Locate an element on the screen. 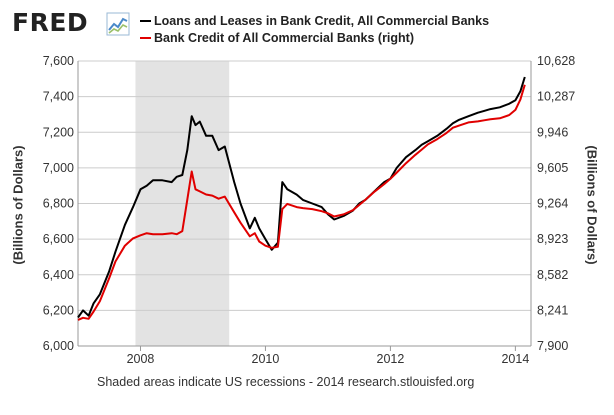 Image resolution: width=614 pixels, height=415 pixels. y-tick-label-left: 7,000 is located at coordinates (58, 168).